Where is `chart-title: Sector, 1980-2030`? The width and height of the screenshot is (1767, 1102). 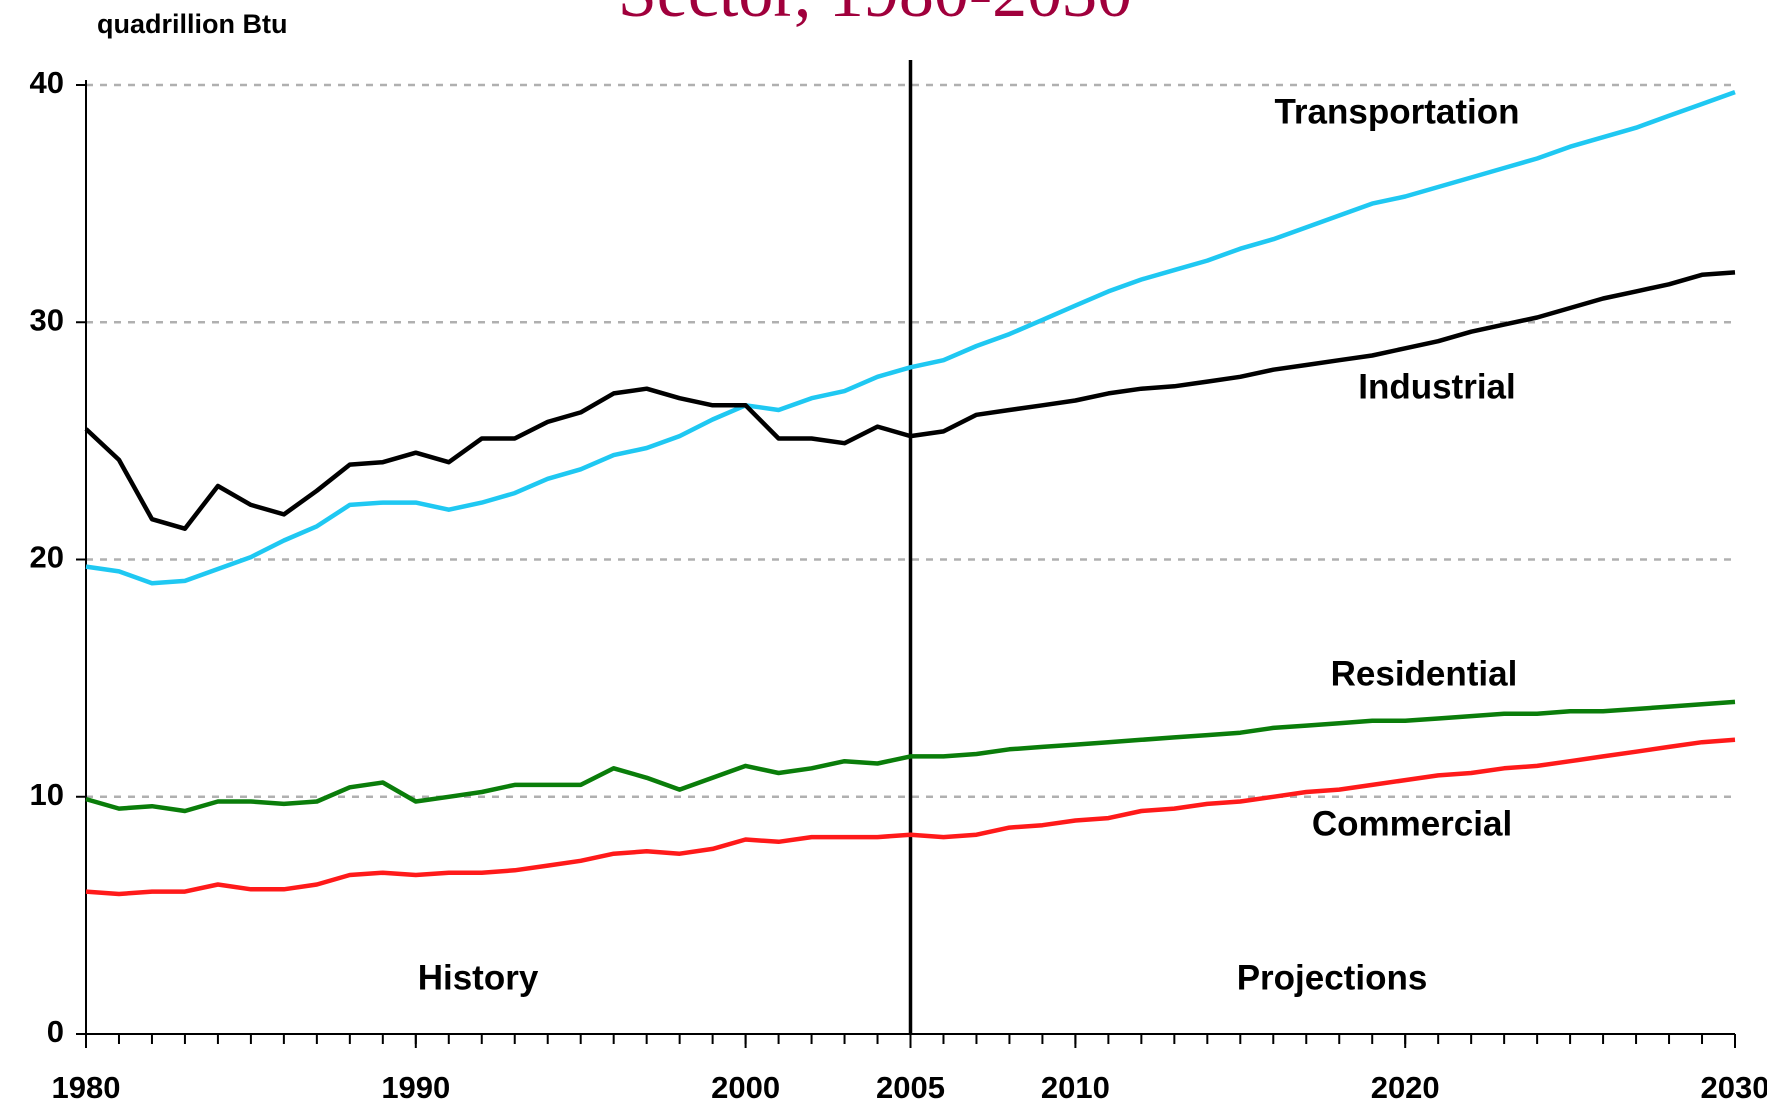
chart-title: Sector, 1980-2030 is located at coordinates (875, 16).